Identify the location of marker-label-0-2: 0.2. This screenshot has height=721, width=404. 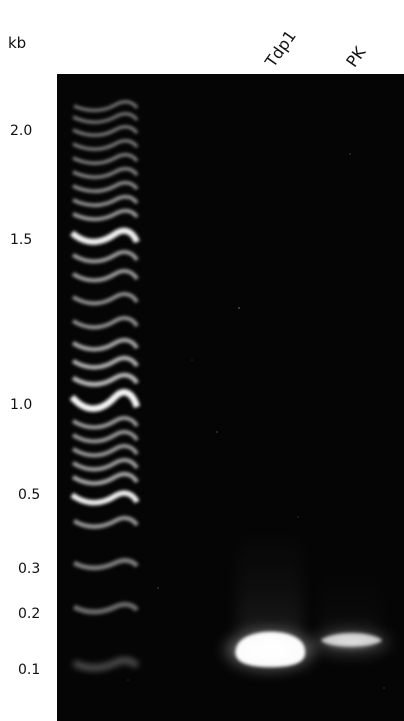
(29, 614).